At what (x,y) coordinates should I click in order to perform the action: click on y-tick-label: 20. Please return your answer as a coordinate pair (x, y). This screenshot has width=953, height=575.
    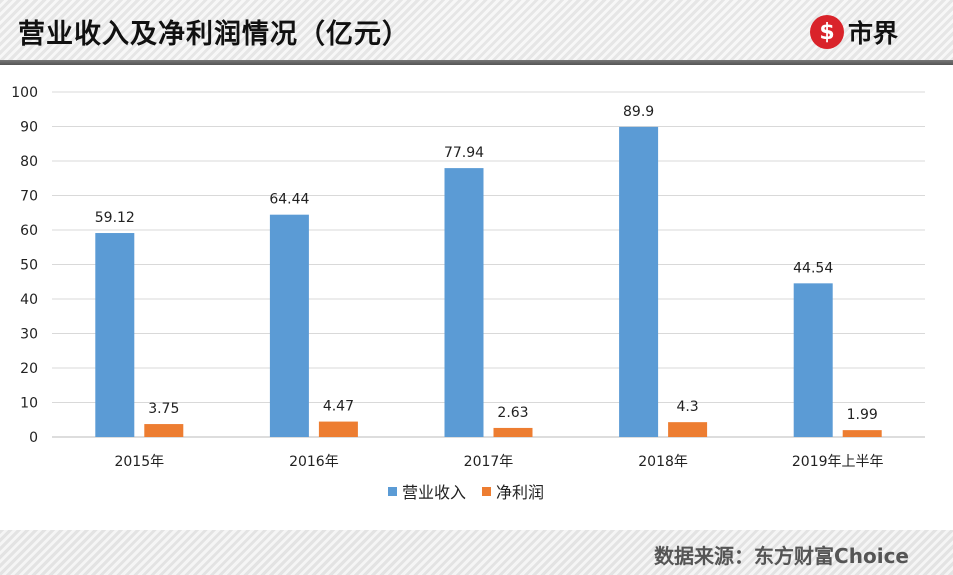
    Looking at the image, I should click on (29, 369).